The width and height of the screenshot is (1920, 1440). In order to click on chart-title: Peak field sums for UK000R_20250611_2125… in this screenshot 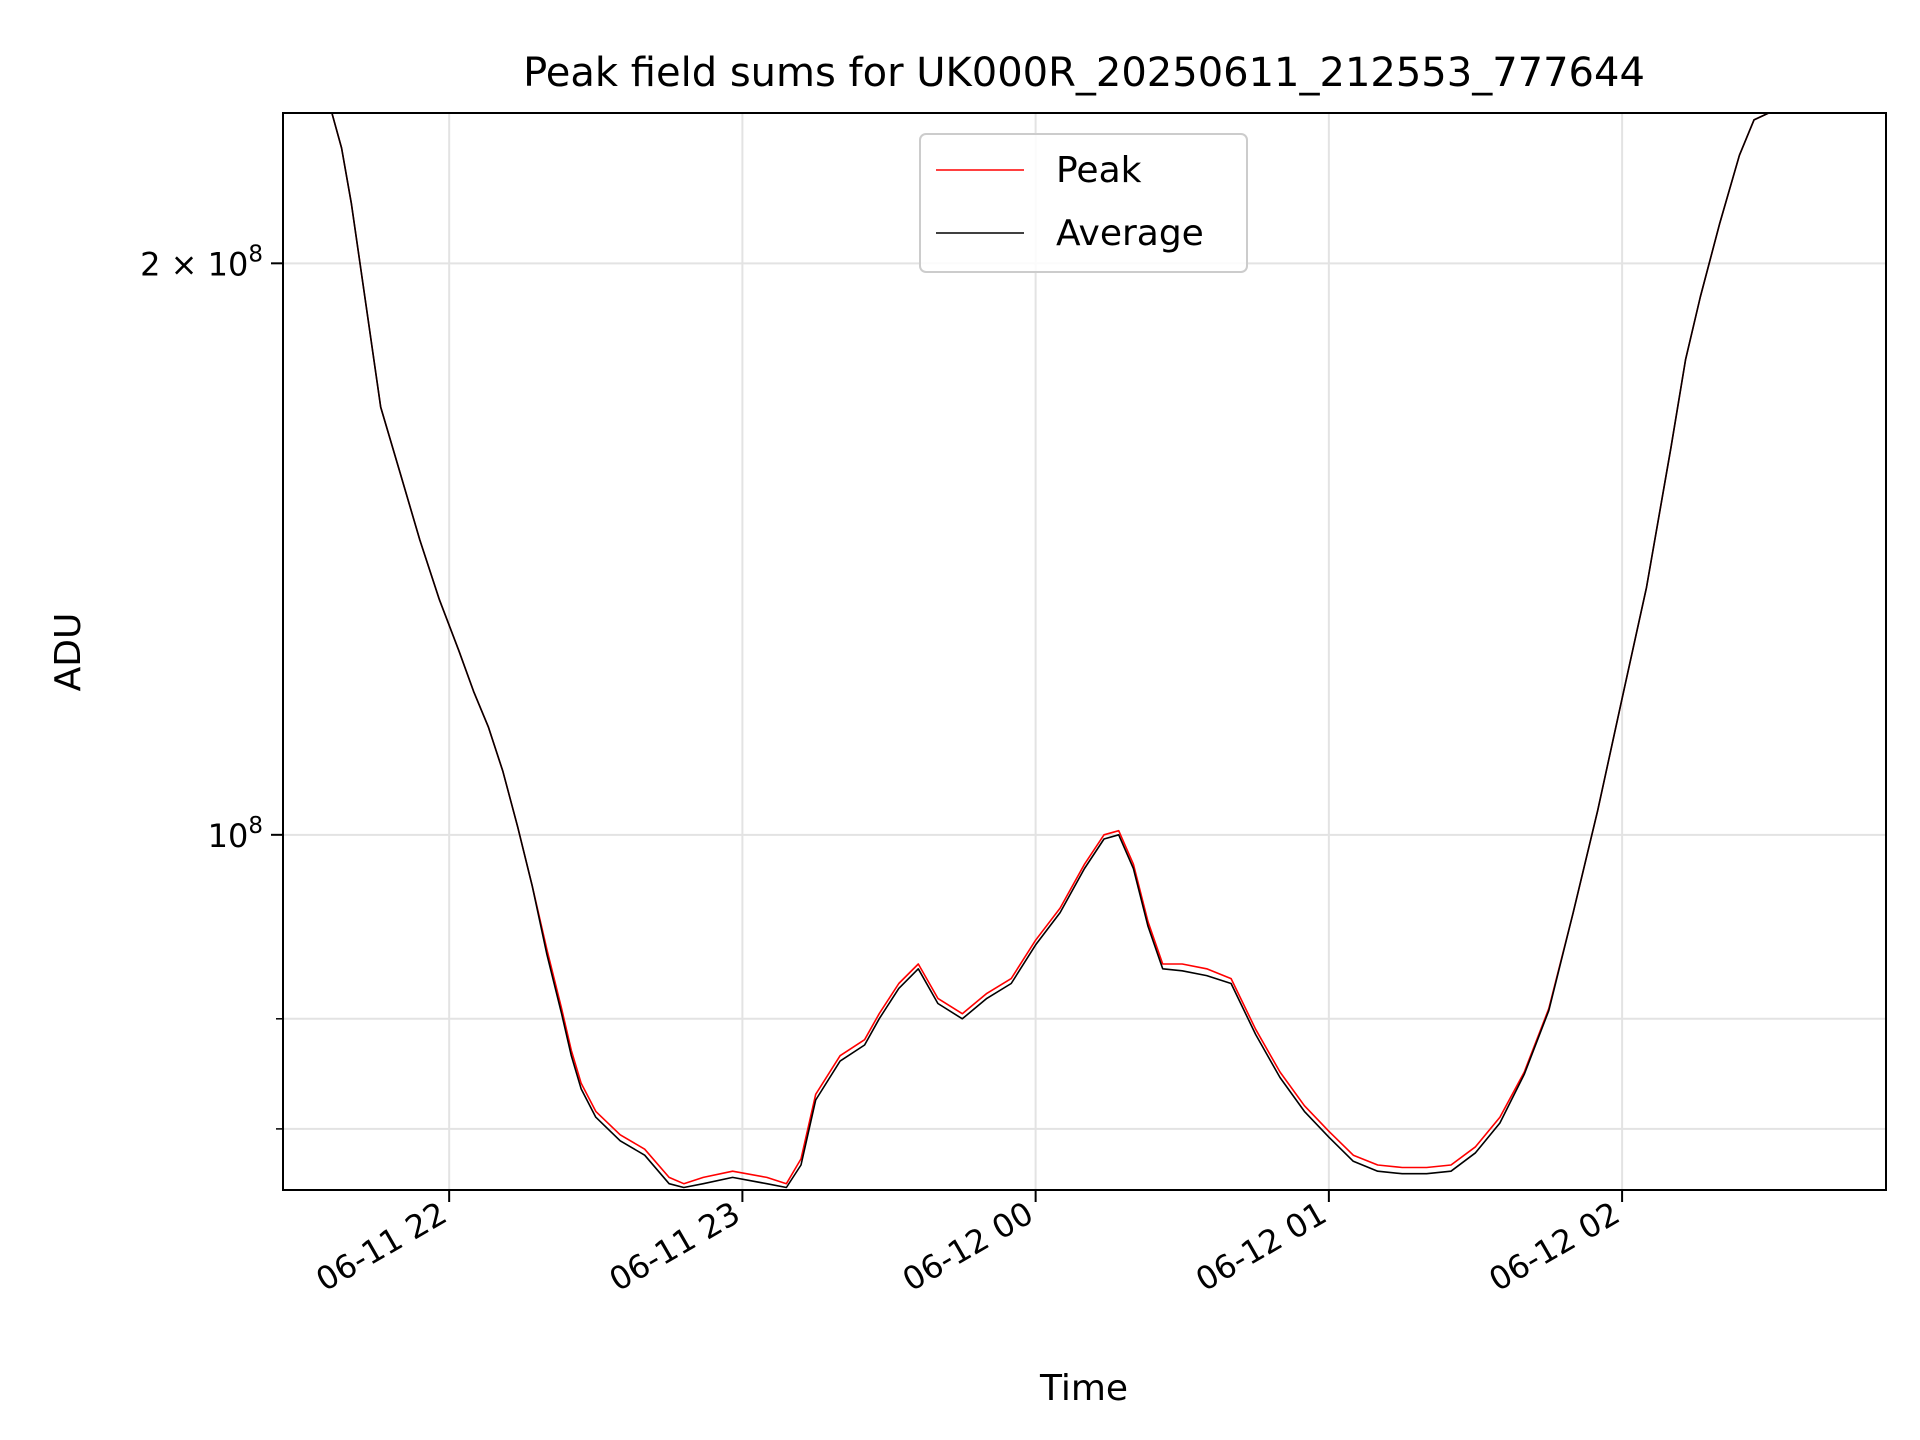, I will do `click(1084, 73)`.